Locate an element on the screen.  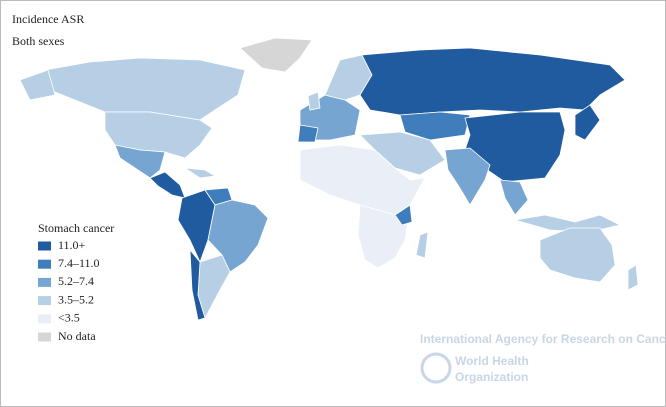
who-name: Organization is located at coordinates (491, 377).